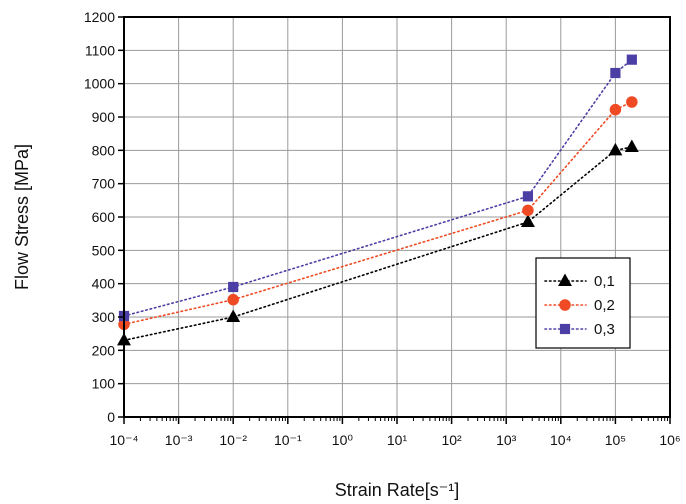 The width and height of the screenshot is (686, 504). Describe the element at coordinates (22, 217) in the screenshot. I see `y-axis-title: Flow Stress [MPa]` at that location.